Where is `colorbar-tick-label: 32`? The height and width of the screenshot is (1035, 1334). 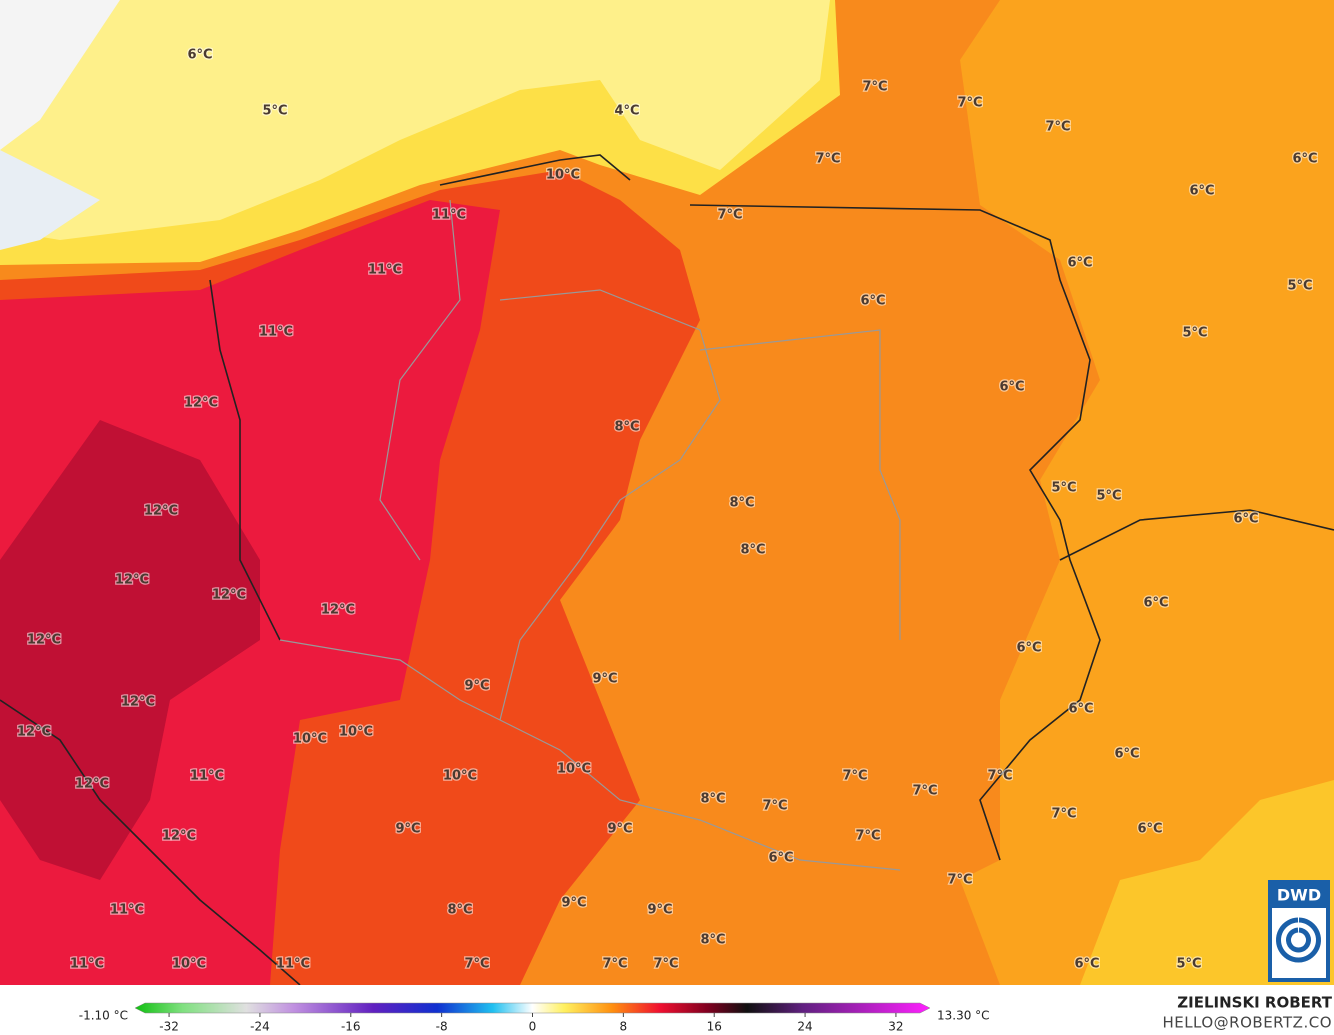
colorbar-tick-label: 32 is located at coordinates (895, 1027).